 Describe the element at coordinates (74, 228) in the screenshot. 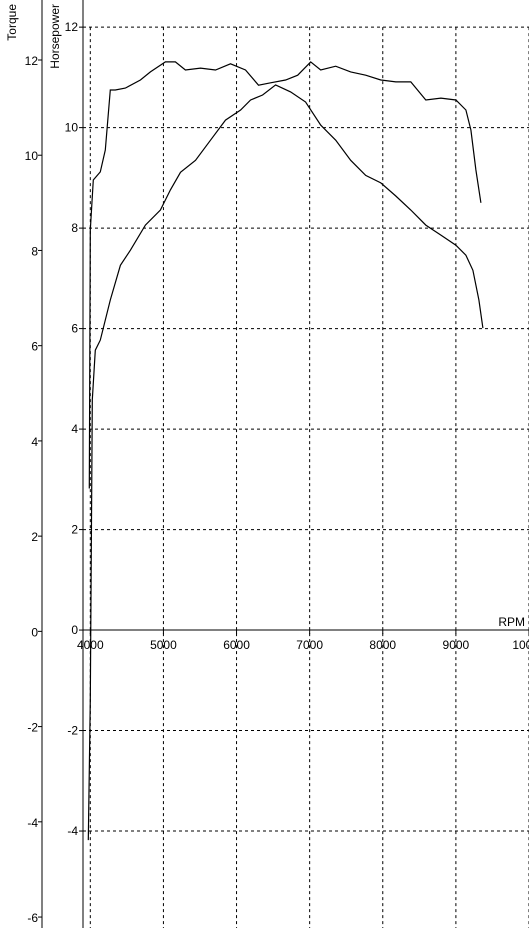

I see `y2-tick-label: 8` at that location.